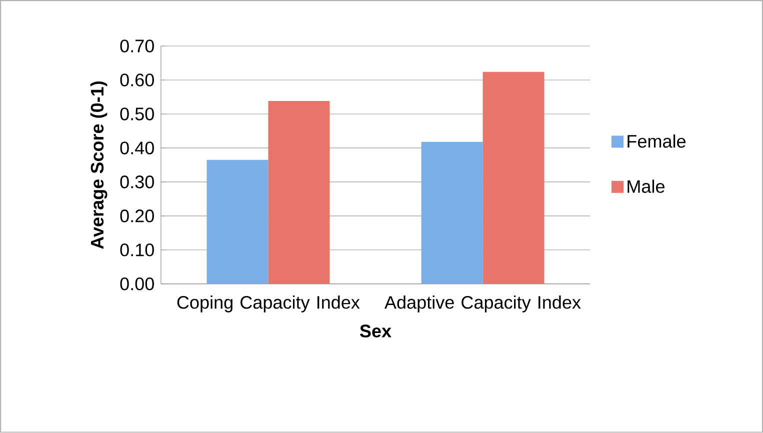 The image size is (763, 433). I want to click on y-tick-label: 0.30, so click(137, 182).